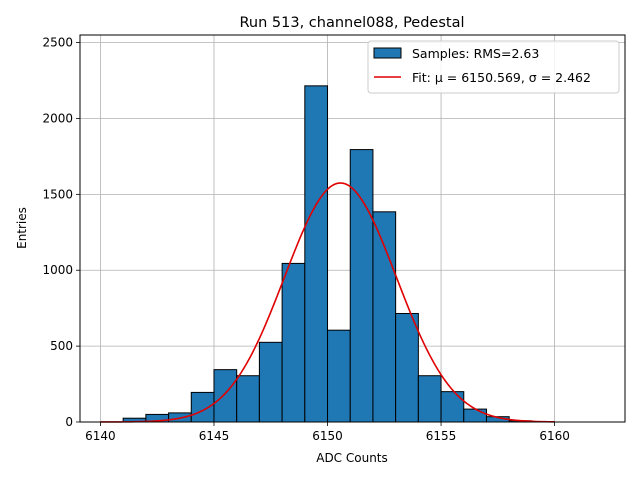  What do you see at coordinates (61, 346) in the screenshot?
I see `y-tick-label: 500` at bounding box center [61, 346].